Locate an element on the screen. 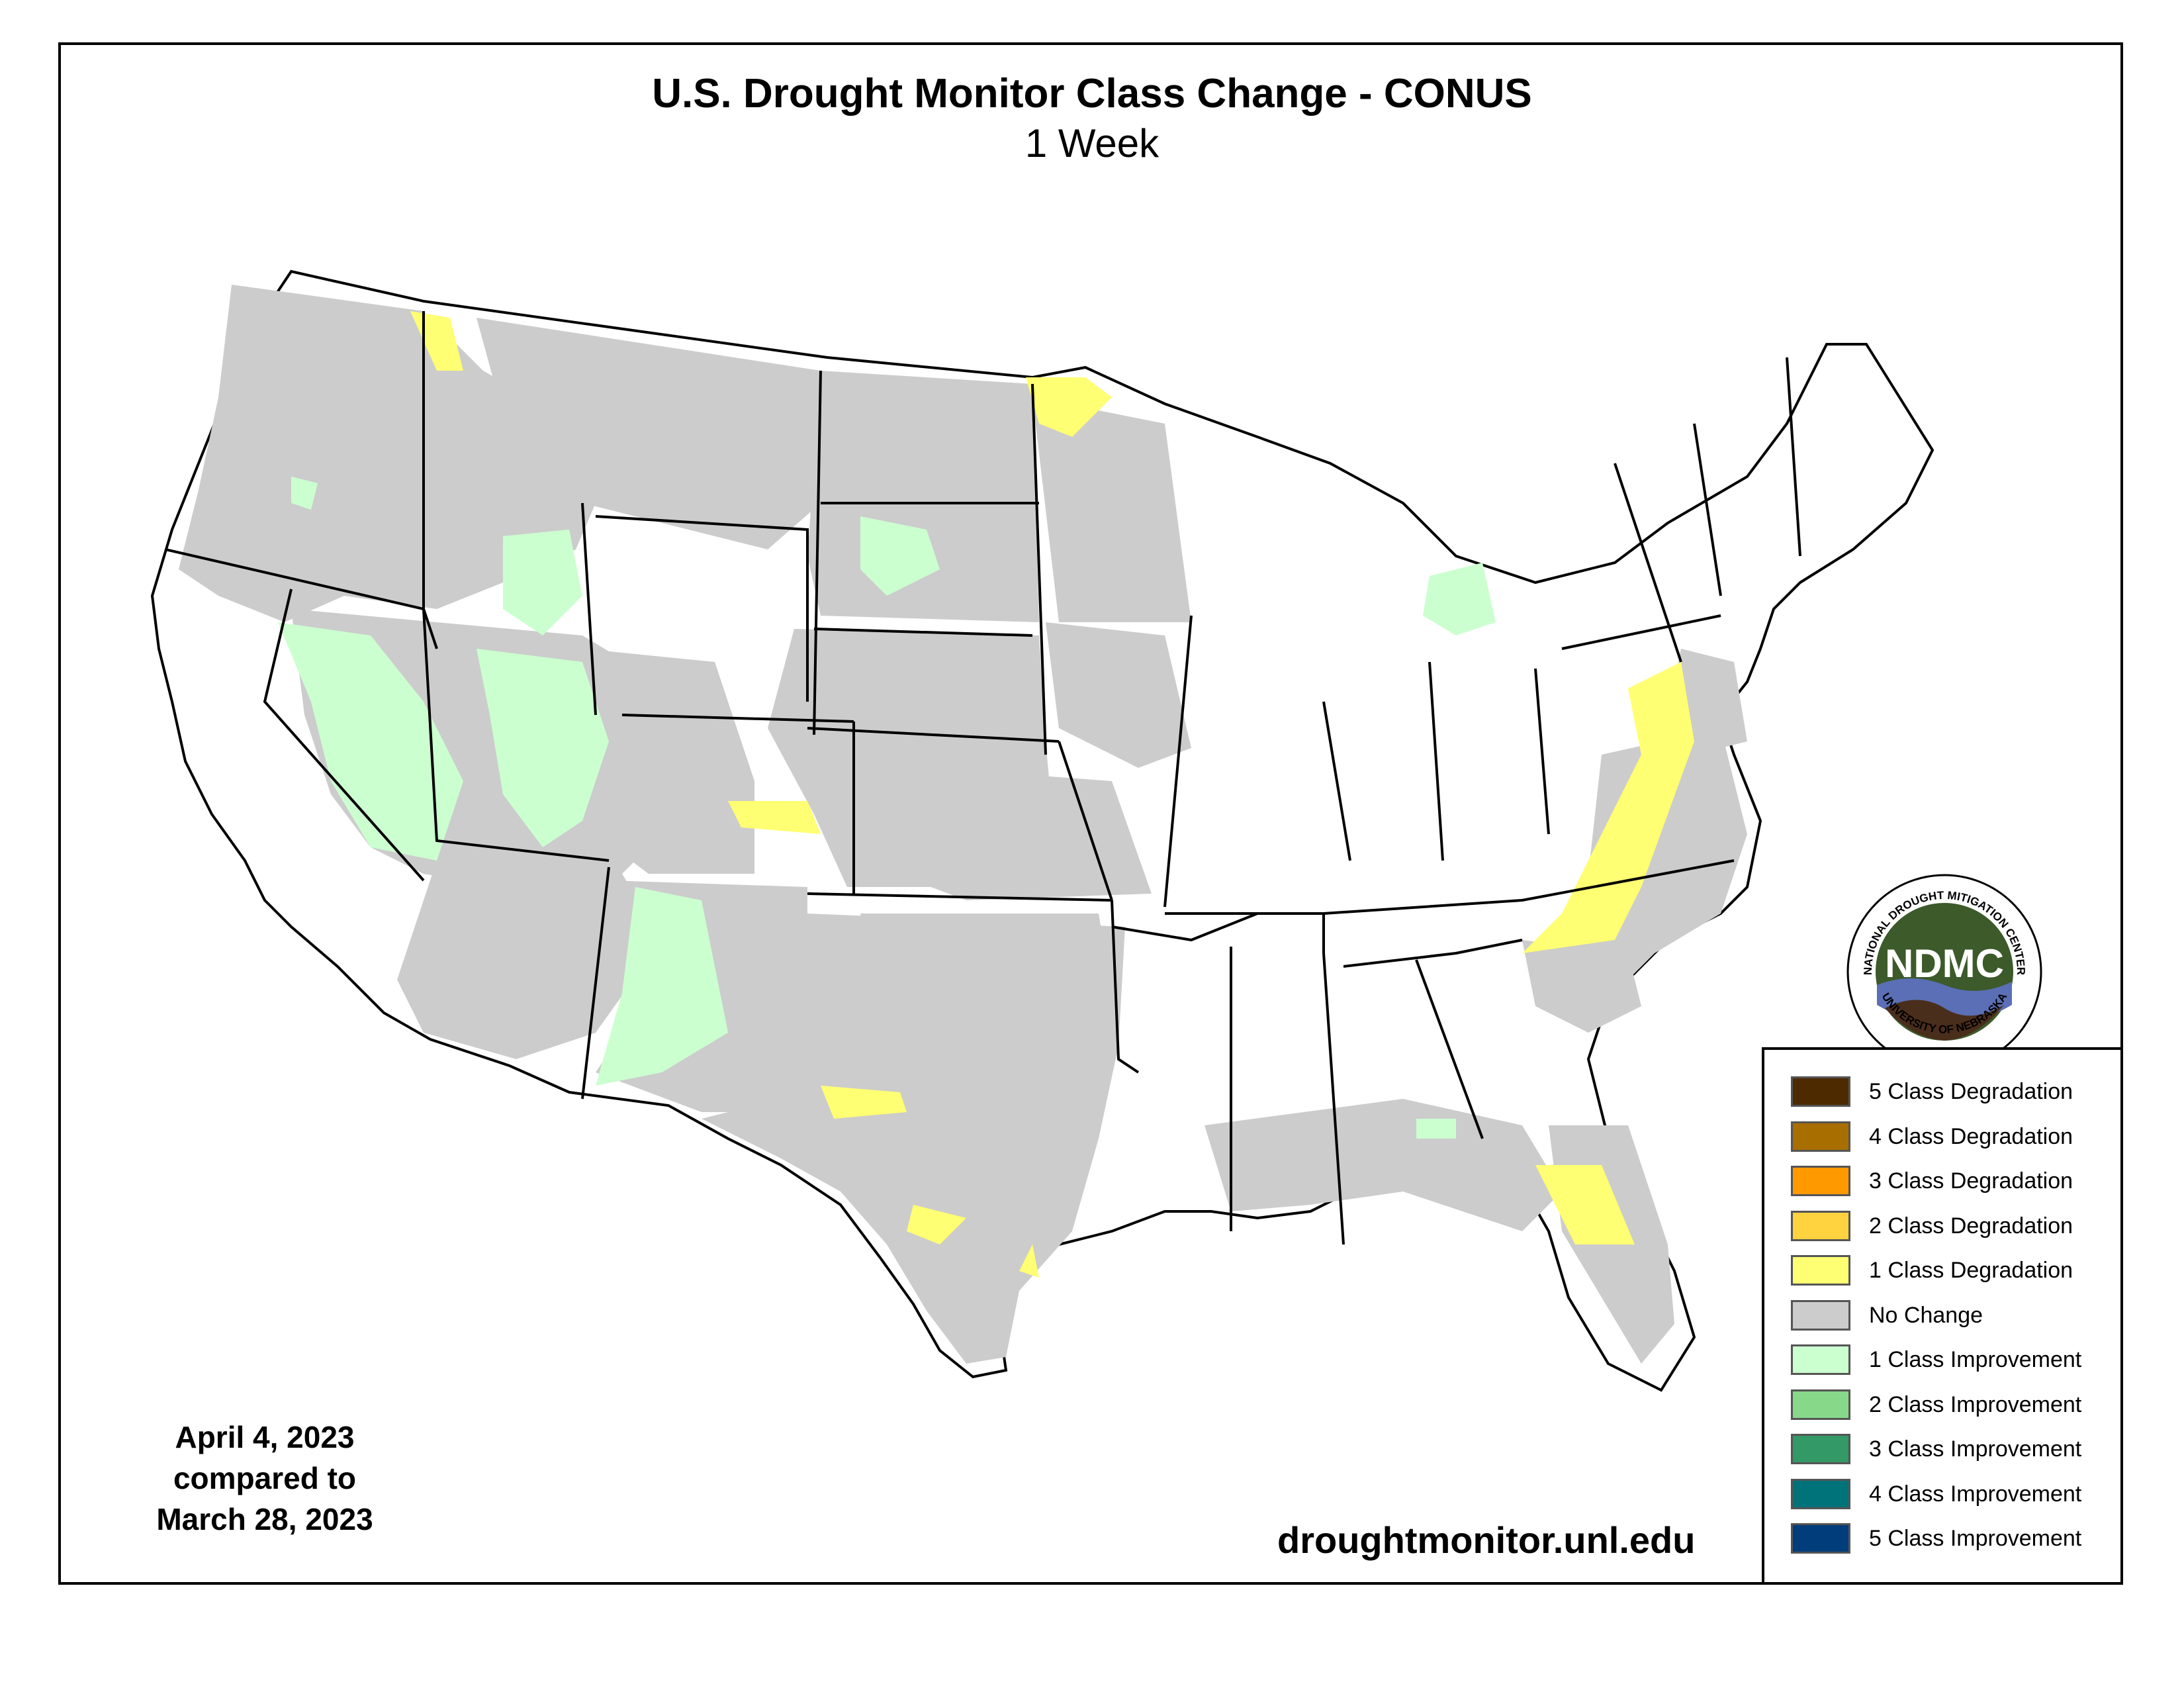 The image size is (2184, 1688). legend-item: 1 Class Degradation is located at coordinates (1957, 1272).